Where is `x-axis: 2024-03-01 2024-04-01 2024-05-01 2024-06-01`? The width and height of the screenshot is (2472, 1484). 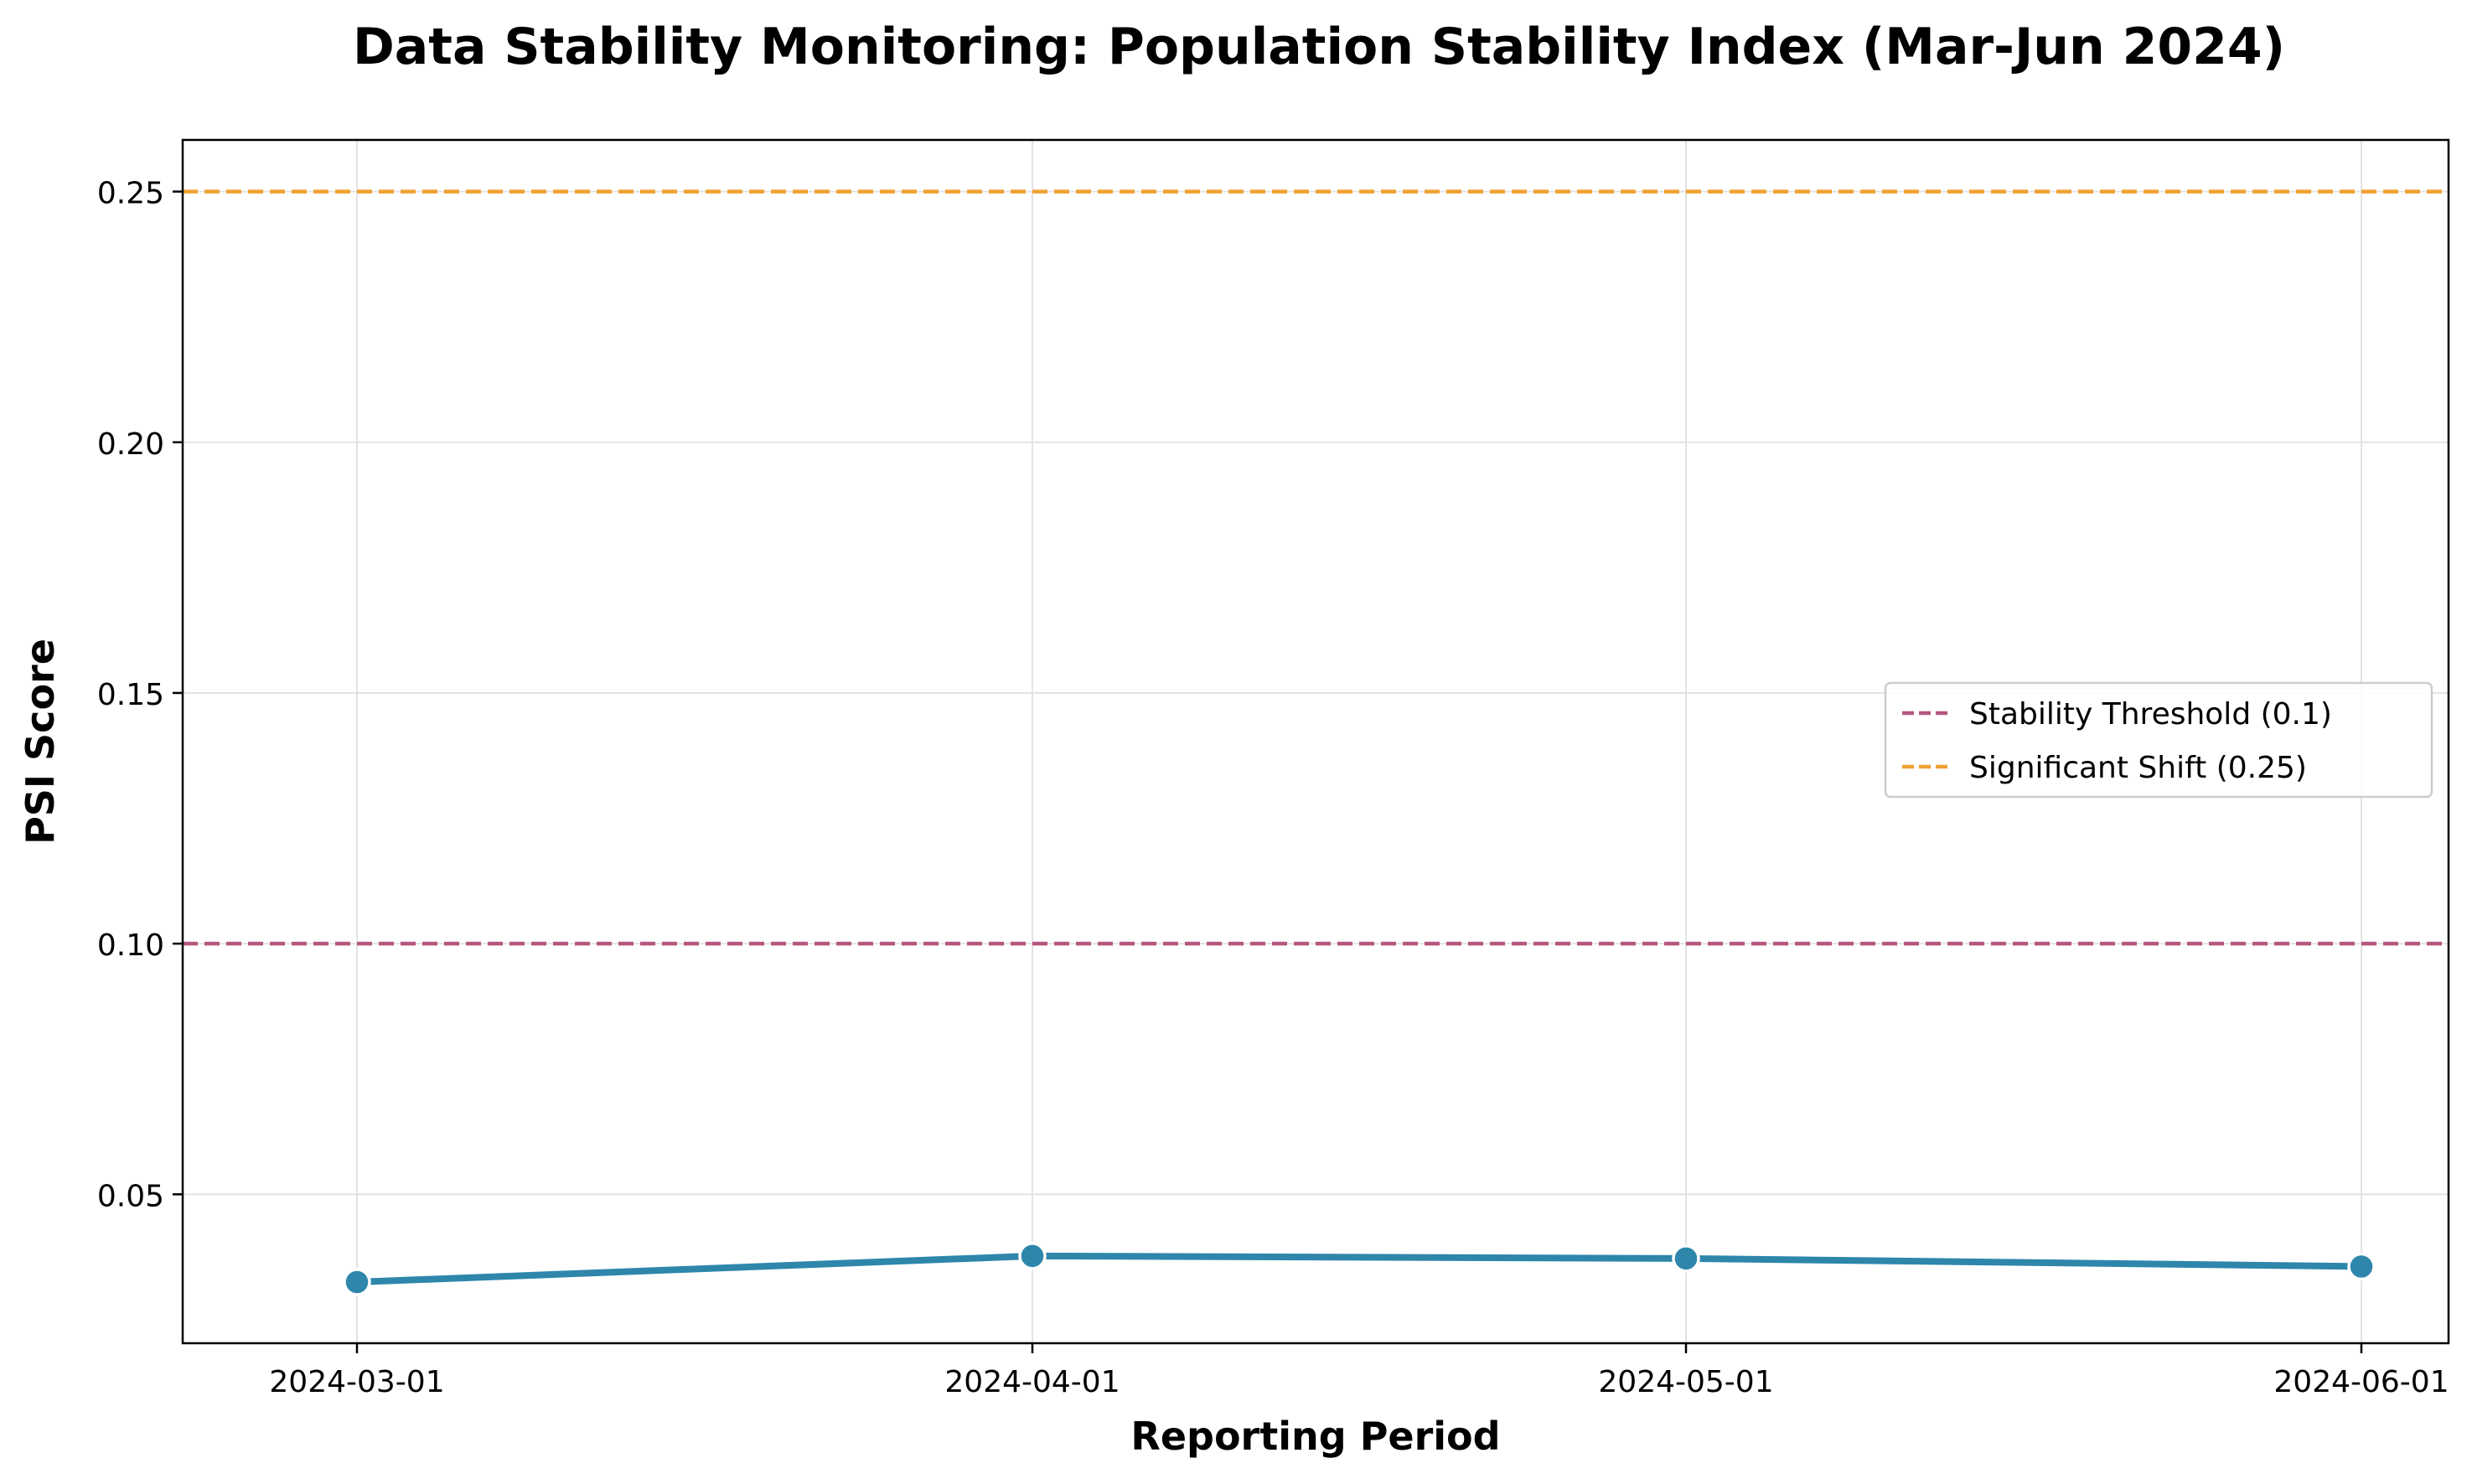 x-axis: 2024-03-01 2024-04-01 2024-05-01 2024-06-01 is located at coordinates (1359, 1371).